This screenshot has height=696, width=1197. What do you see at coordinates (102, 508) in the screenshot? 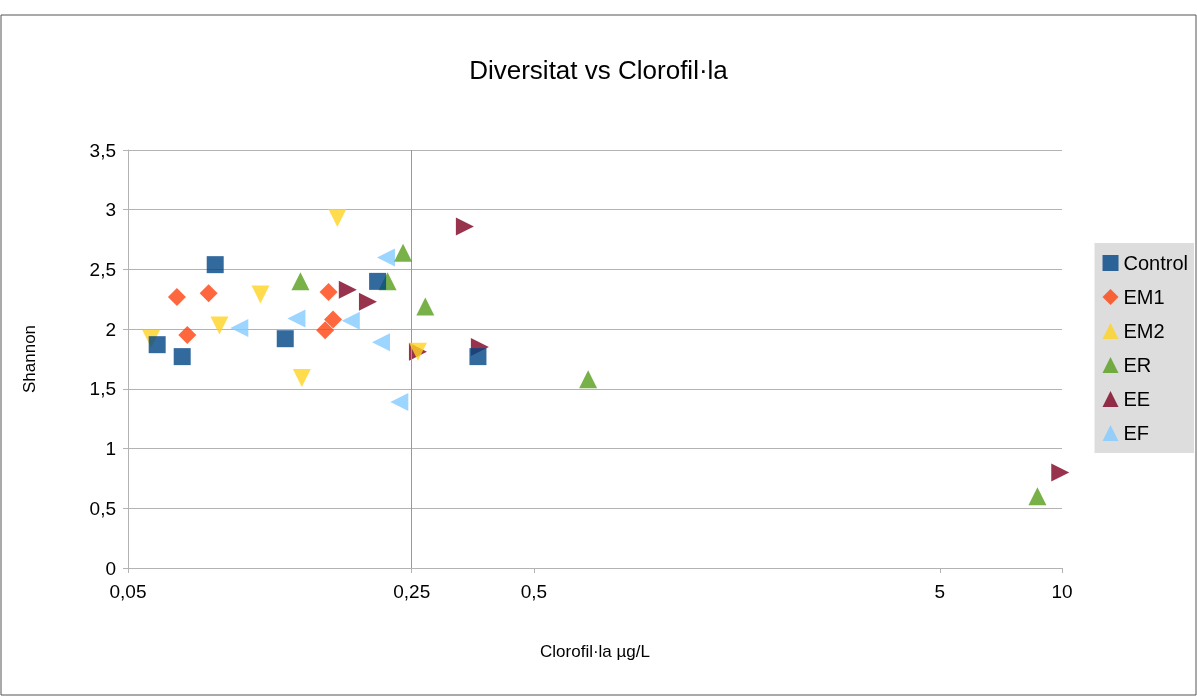
I see `y-tick-label: 0,5` at bounding box center [102, 508].